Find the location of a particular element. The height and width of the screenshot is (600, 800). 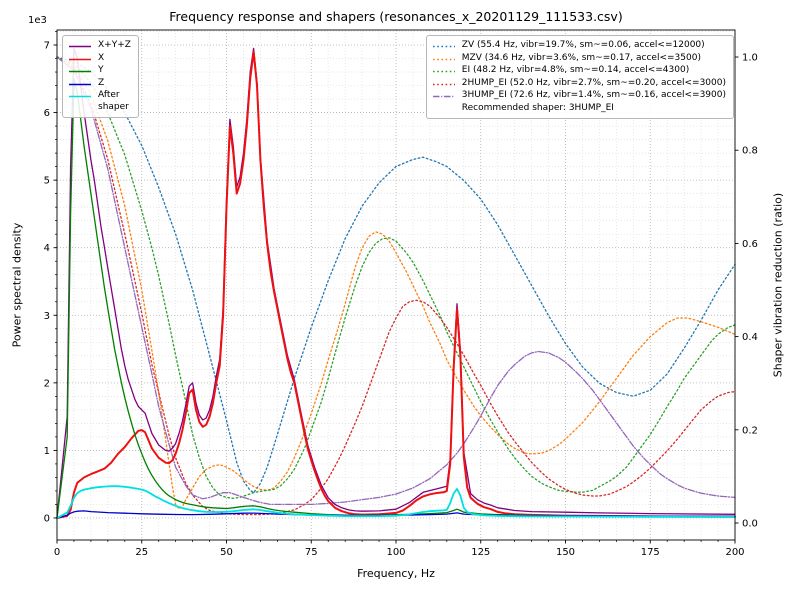

legend-entry-x: X is located at coordinates (99, 59).